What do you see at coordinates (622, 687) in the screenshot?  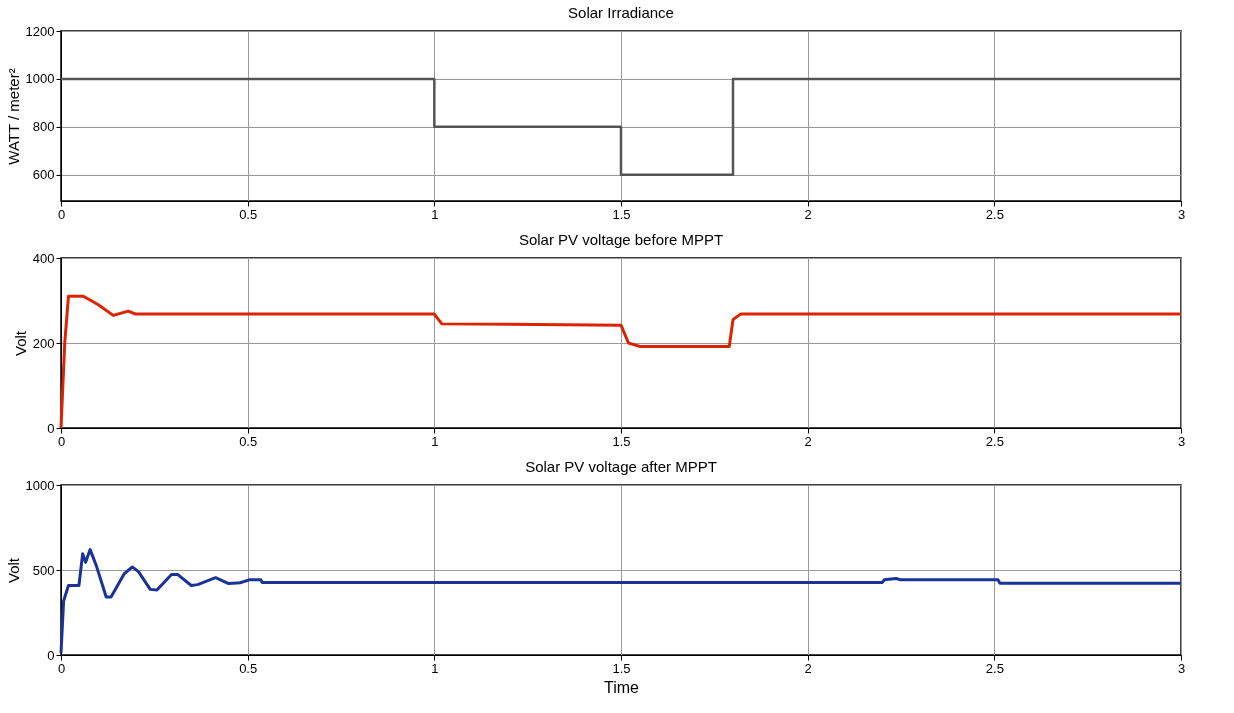 I see `x-axis-title: Time` at bounding box center [622, 687].